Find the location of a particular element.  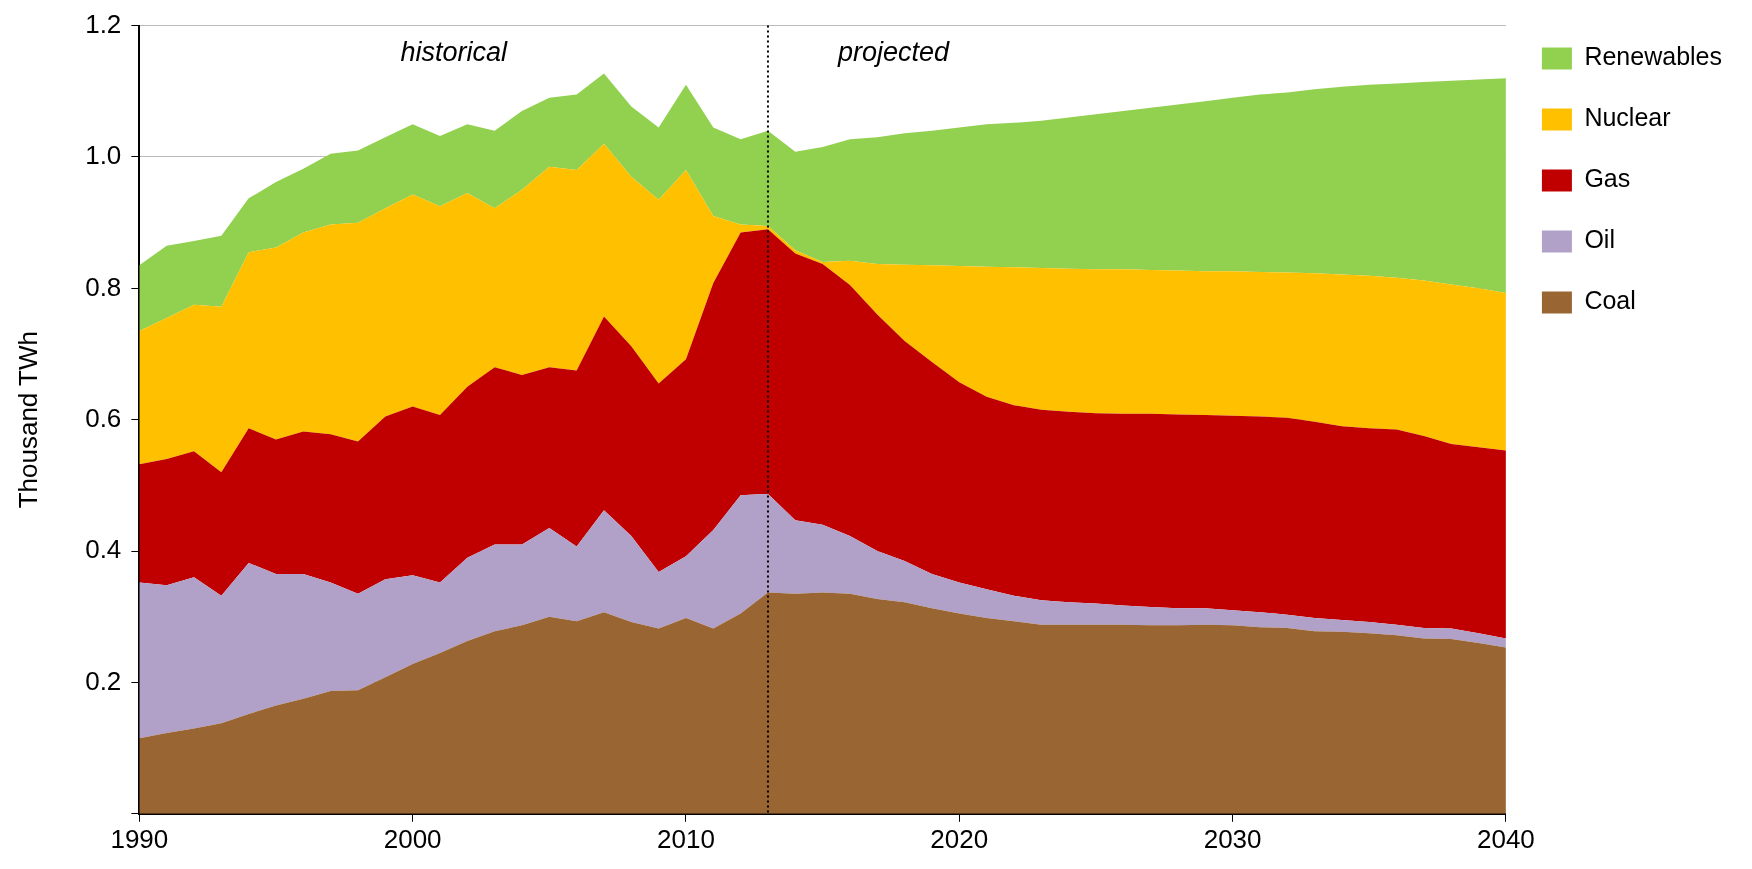

y-axis-title: Thousand TWh is located at coordinates (27, 420).